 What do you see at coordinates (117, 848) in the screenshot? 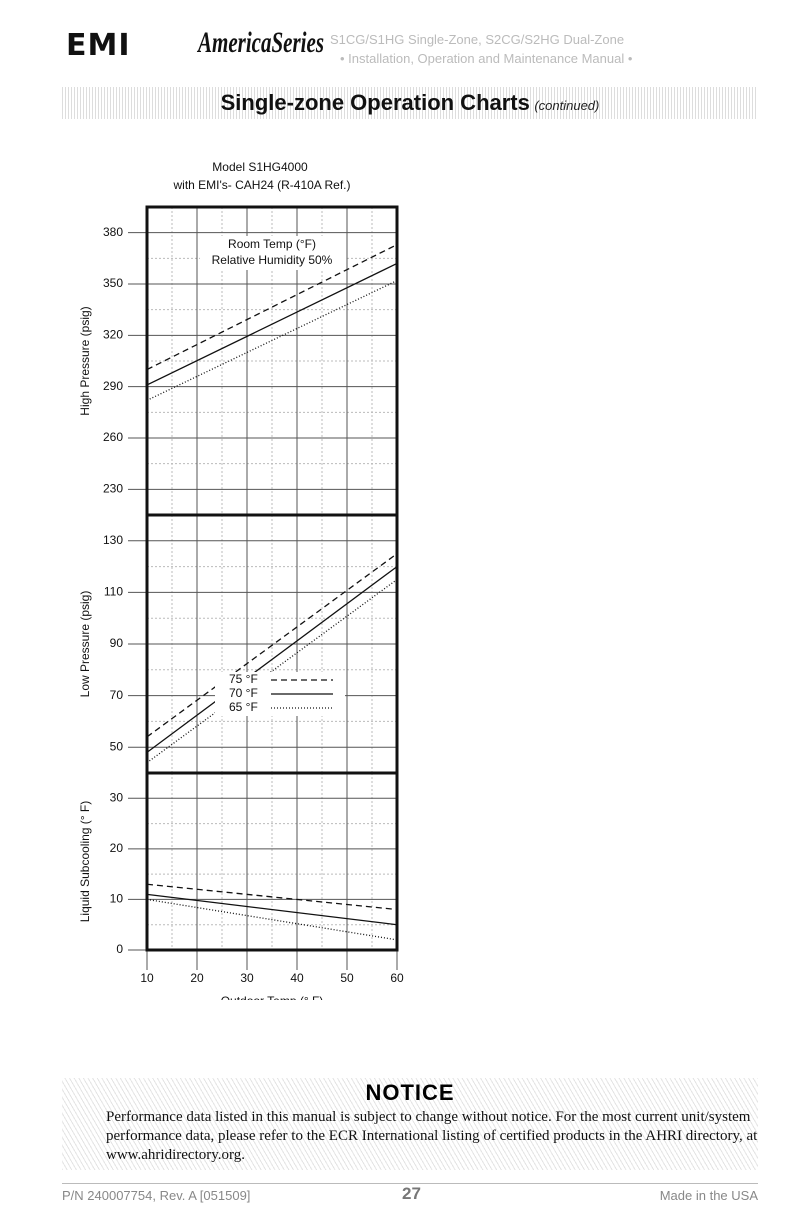
I see `y-tick-label: 20` at bounding box center [117, 848].